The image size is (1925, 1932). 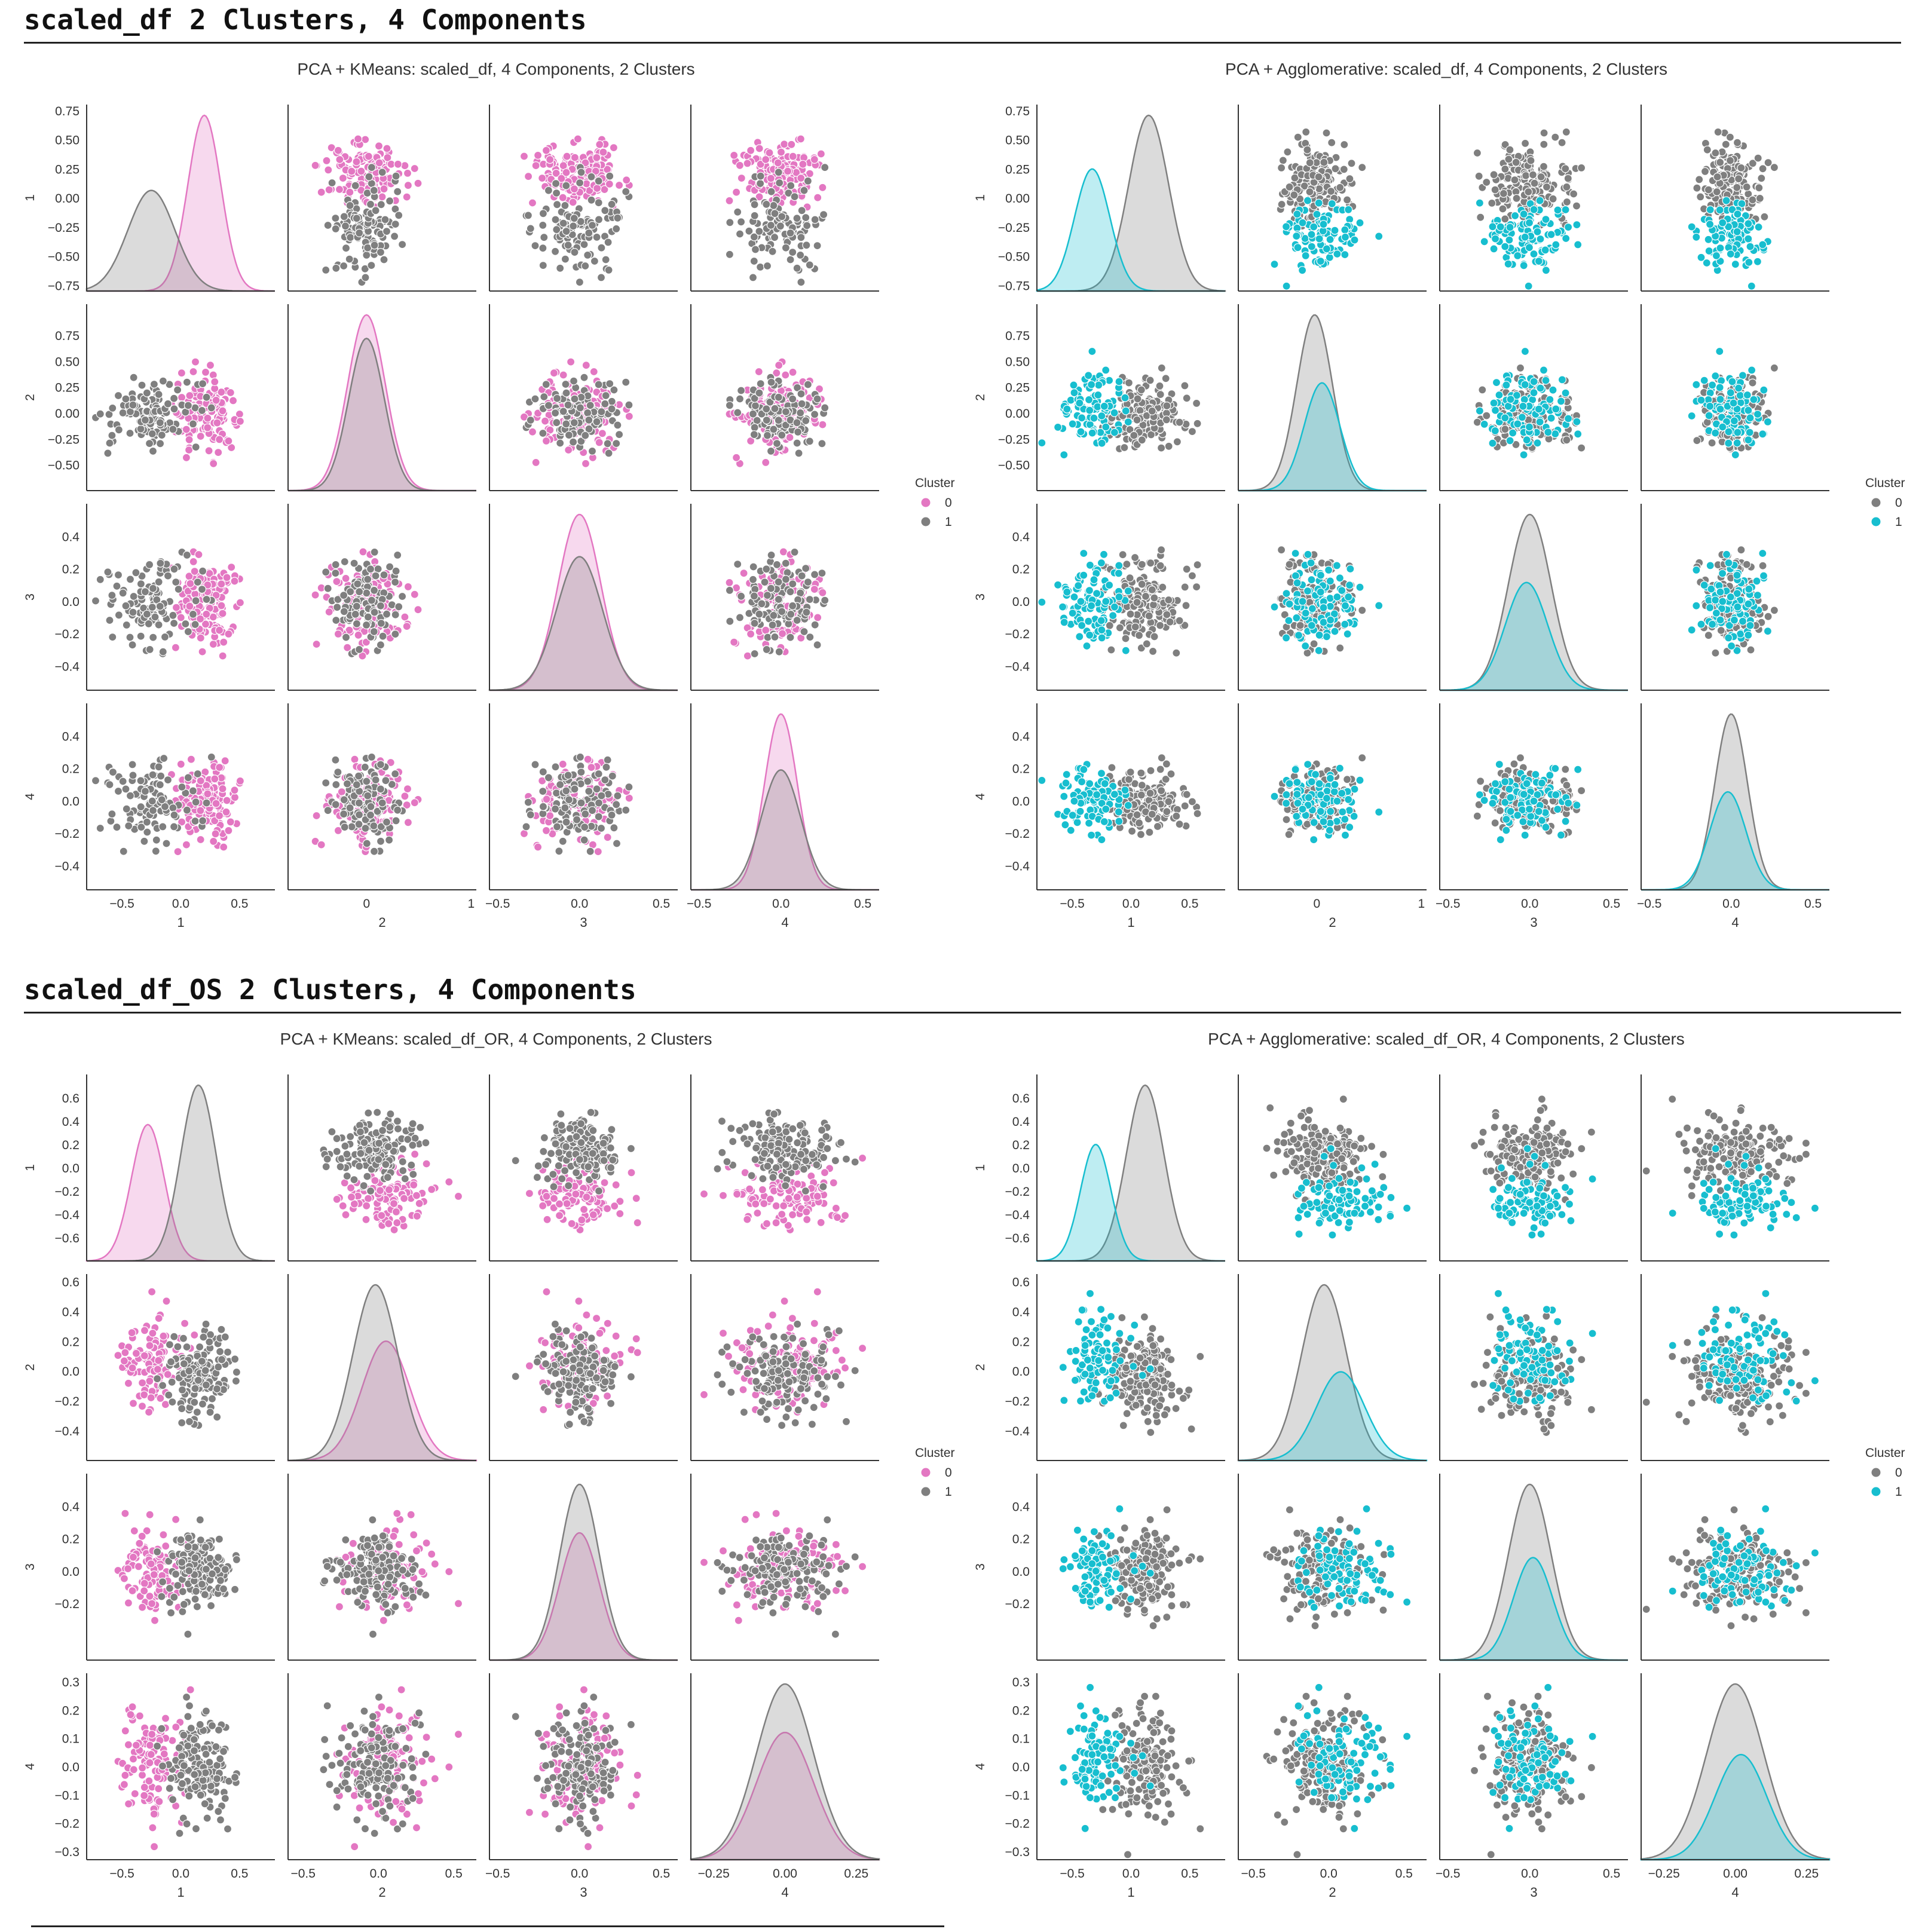 What do you see at coordinates (471, 904) in the screenshot?
I see `x-tick-label: 1` at bounding box center [471, 904].